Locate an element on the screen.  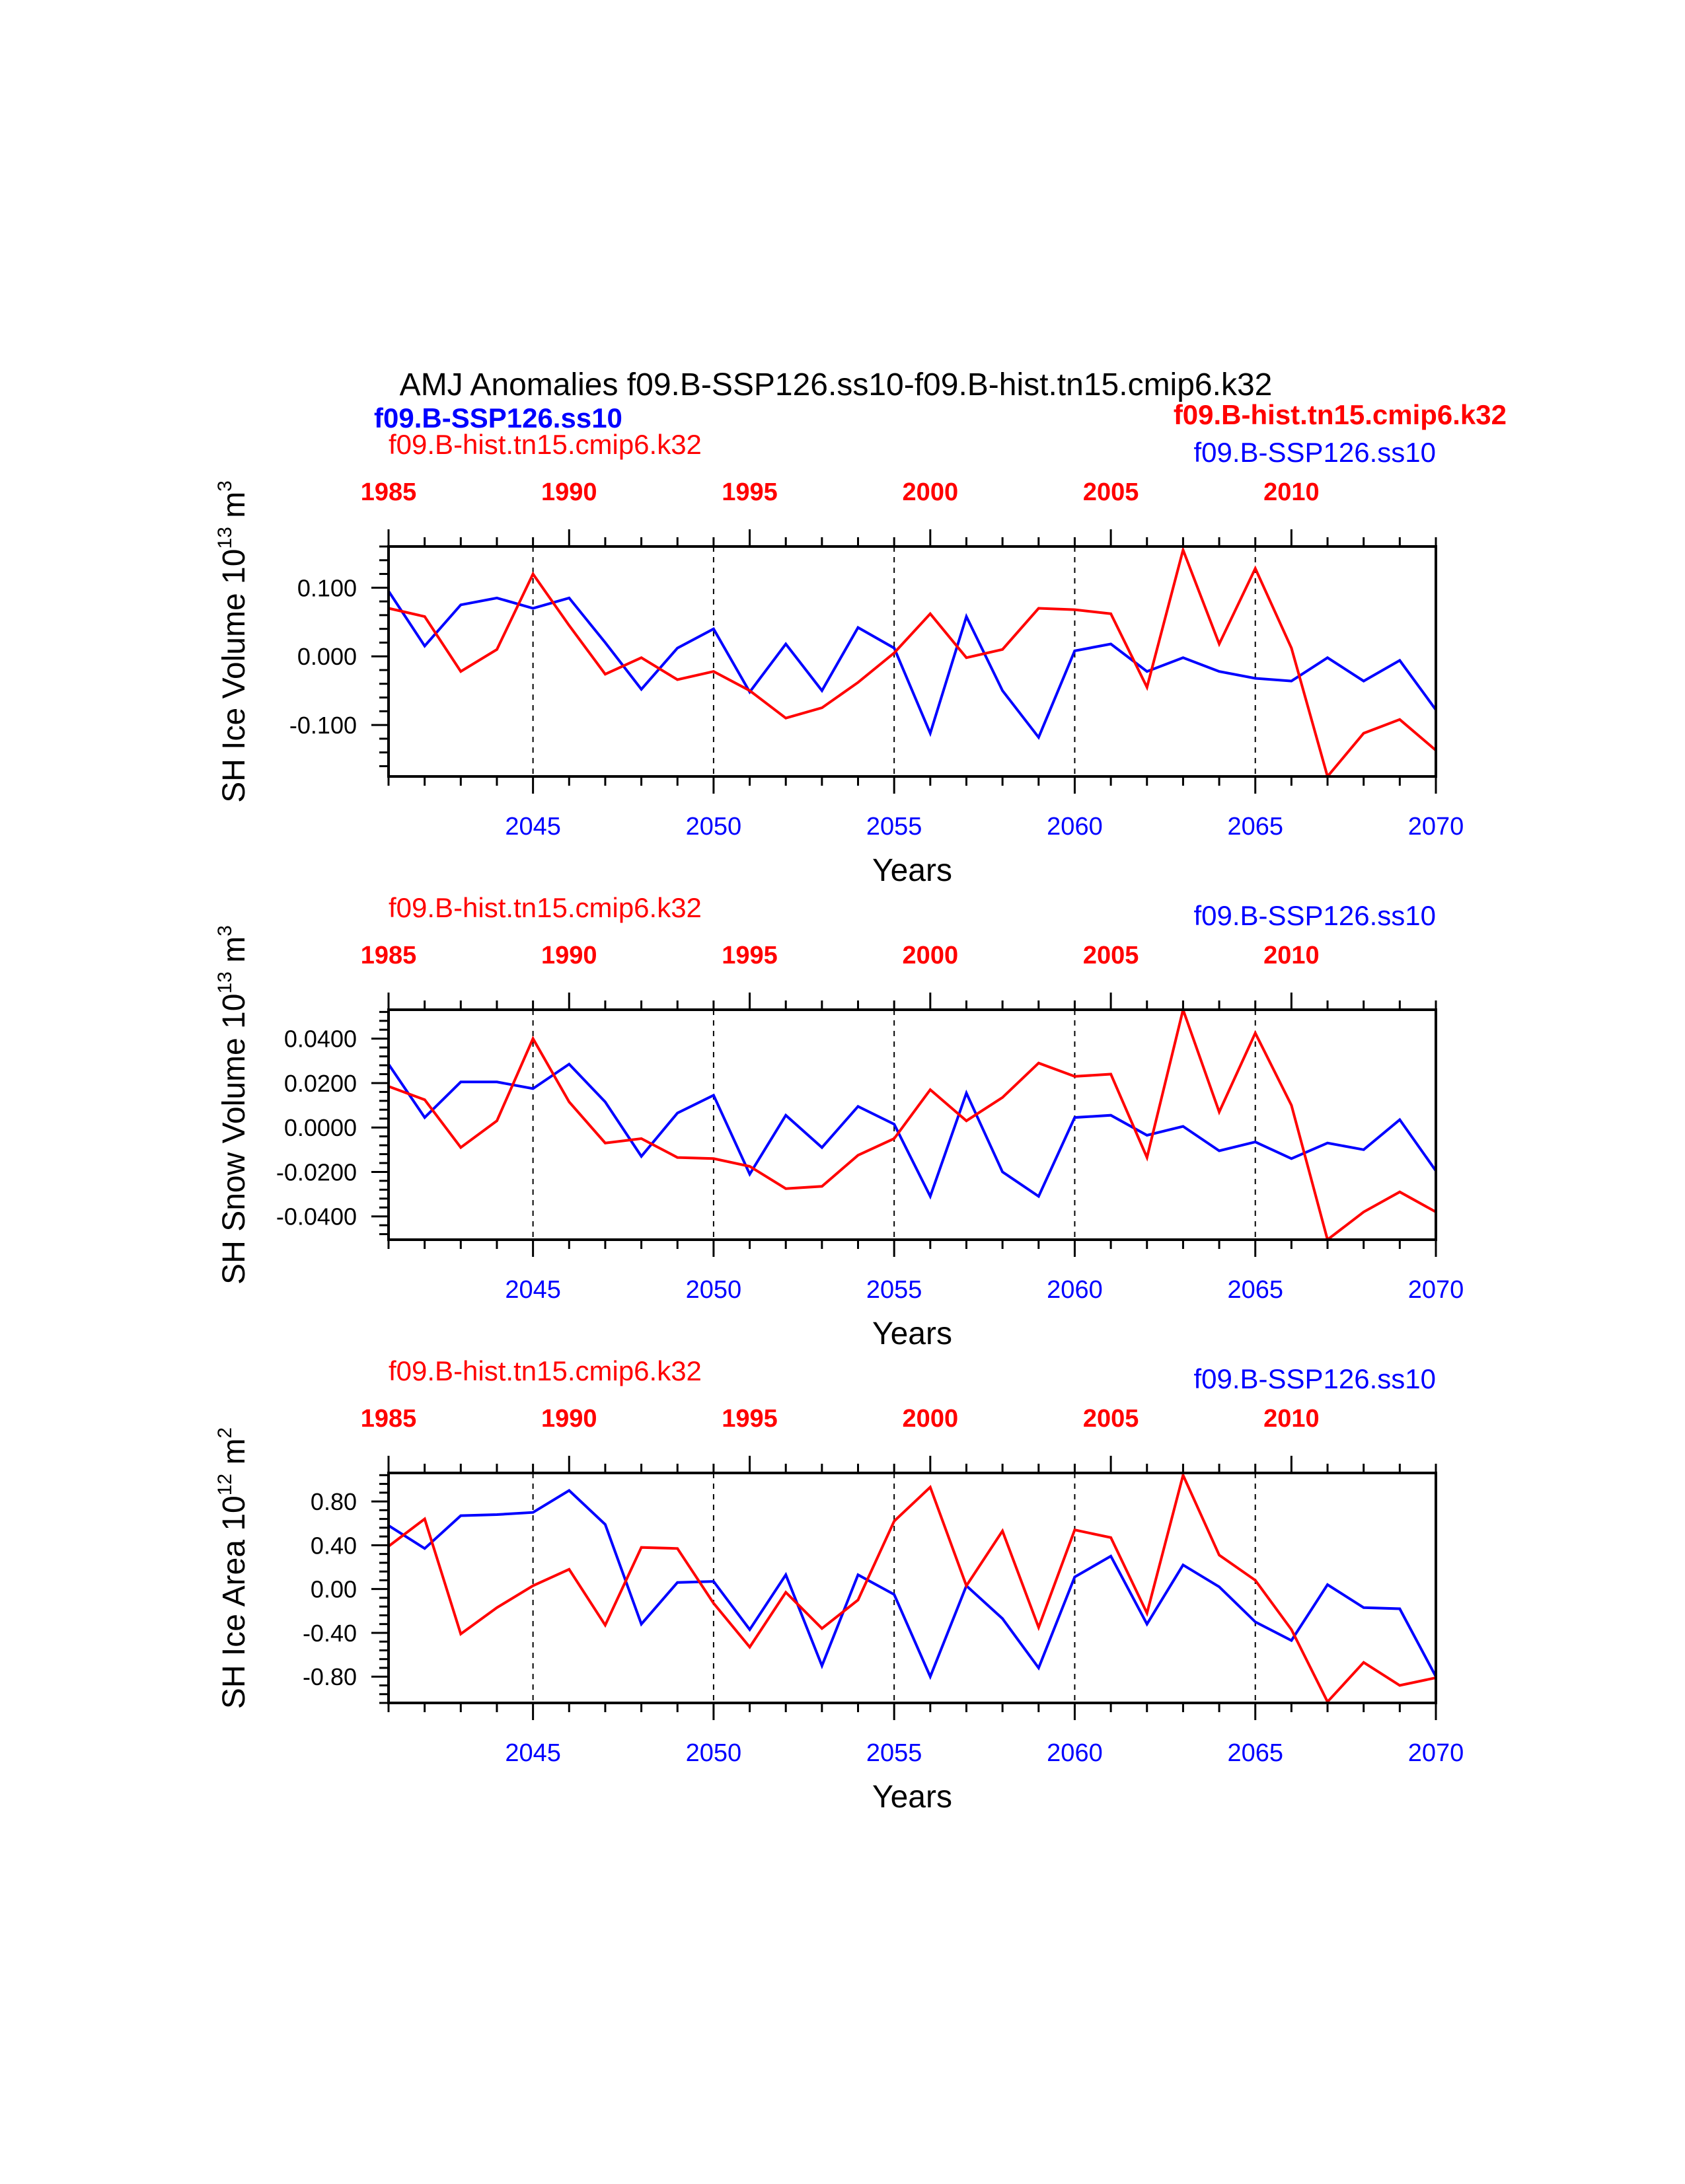
y-tick-label: 0.00 is located at coordinates (334, 1589).